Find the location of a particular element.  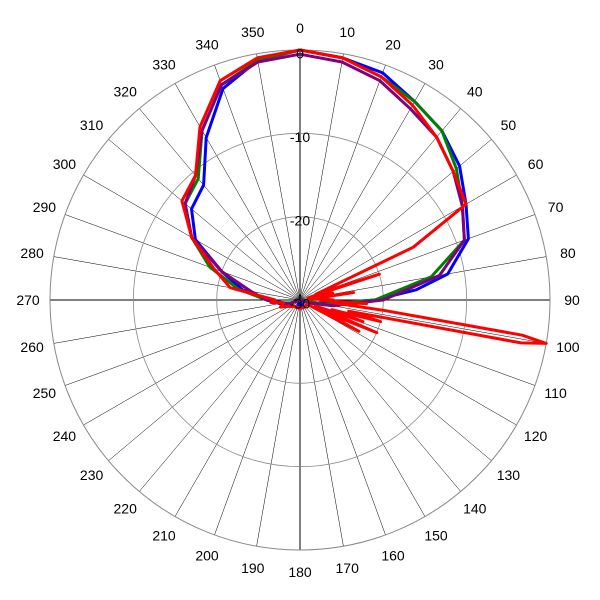

angle-label: 40 is located at coordinates (475, 92).